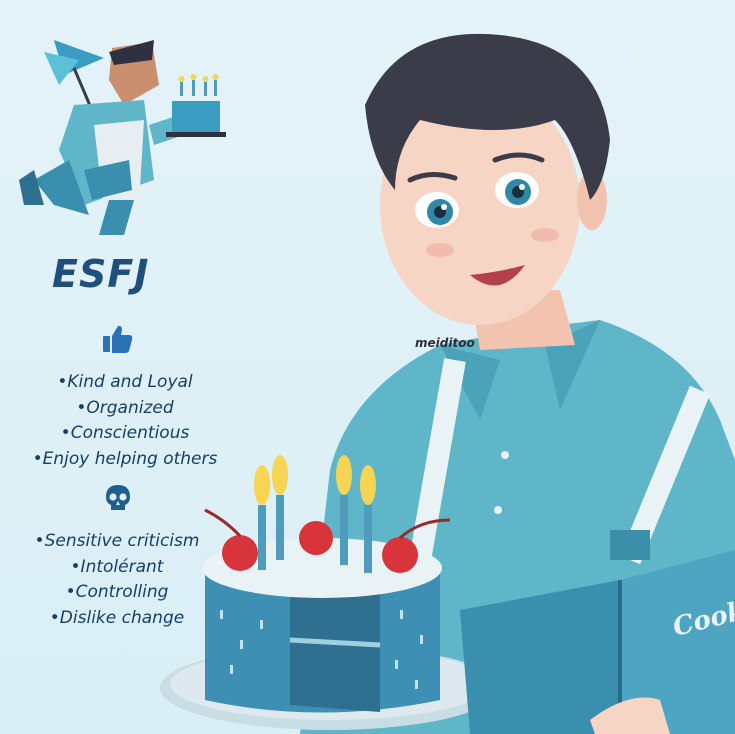 The height and width of the screenshot is (734, 735). Describe the element at coordinates (117, 617) in the screenshot. I see `list-item: •Dislike change` at that location.